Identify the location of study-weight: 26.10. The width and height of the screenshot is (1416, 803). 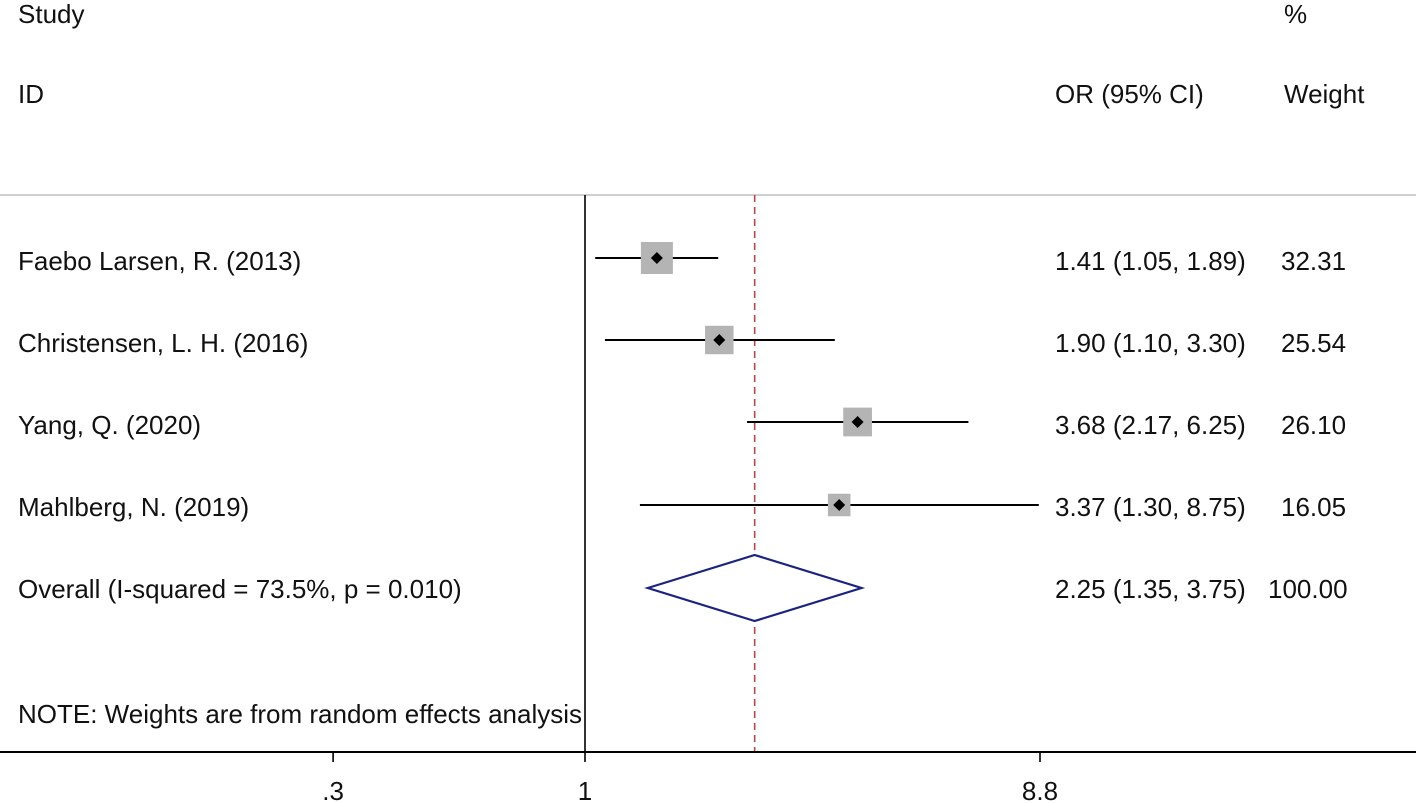
(1313, 425).